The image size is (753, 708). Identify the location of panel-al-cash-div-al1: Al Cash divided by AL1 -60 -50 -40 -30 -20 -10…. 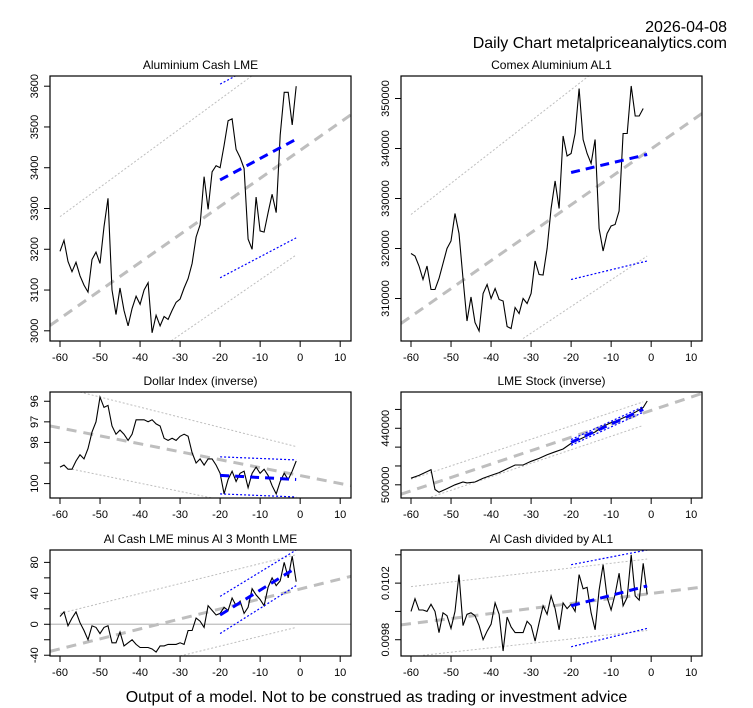
(541, 605).